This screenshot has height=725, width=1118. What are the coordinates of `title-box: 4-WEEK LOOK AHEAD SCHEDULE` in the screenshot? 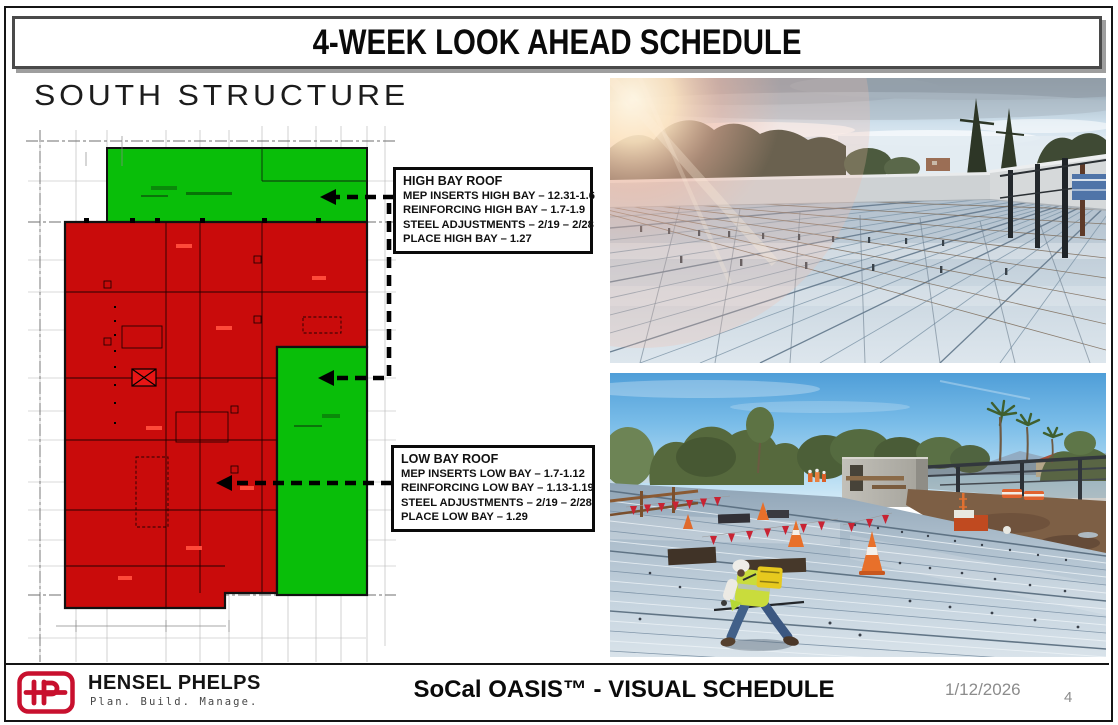 It's located at (557, 42).